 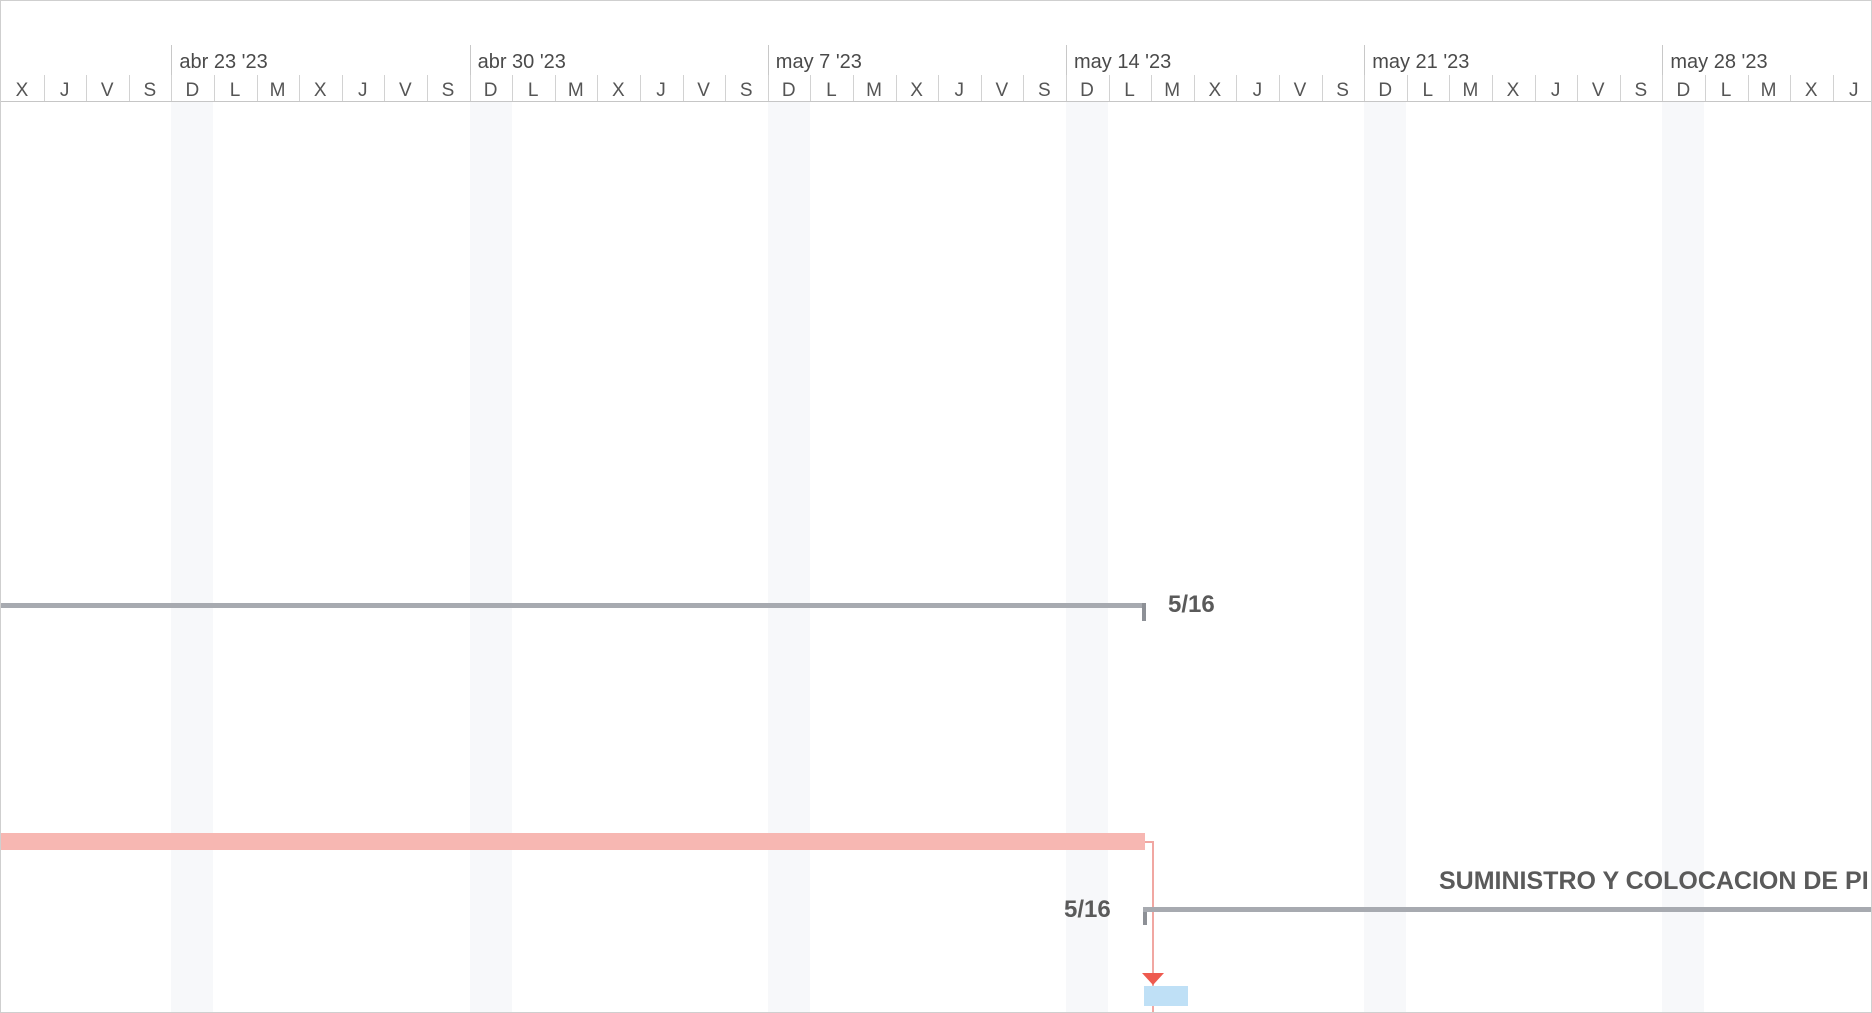 I want to click on link-arrow-icon, so click(x=1153, y=979).